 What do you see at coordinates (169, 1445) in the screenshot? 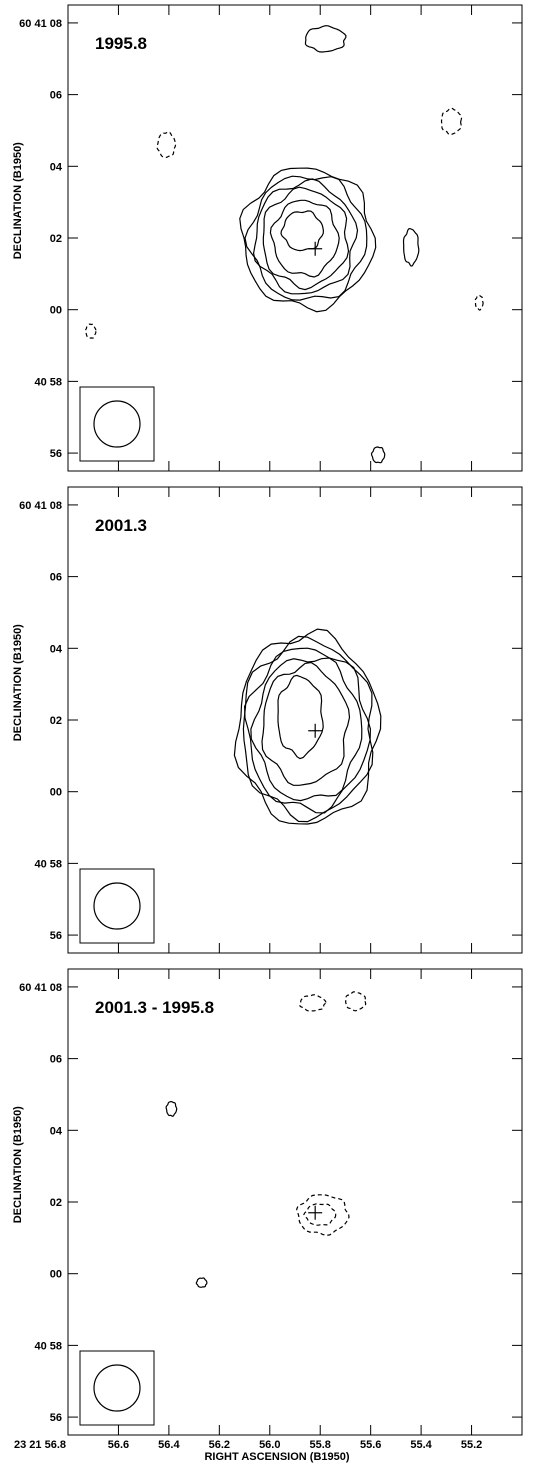
I see `ra-tick-label: 56.4` at bounding box center [169, 1445].